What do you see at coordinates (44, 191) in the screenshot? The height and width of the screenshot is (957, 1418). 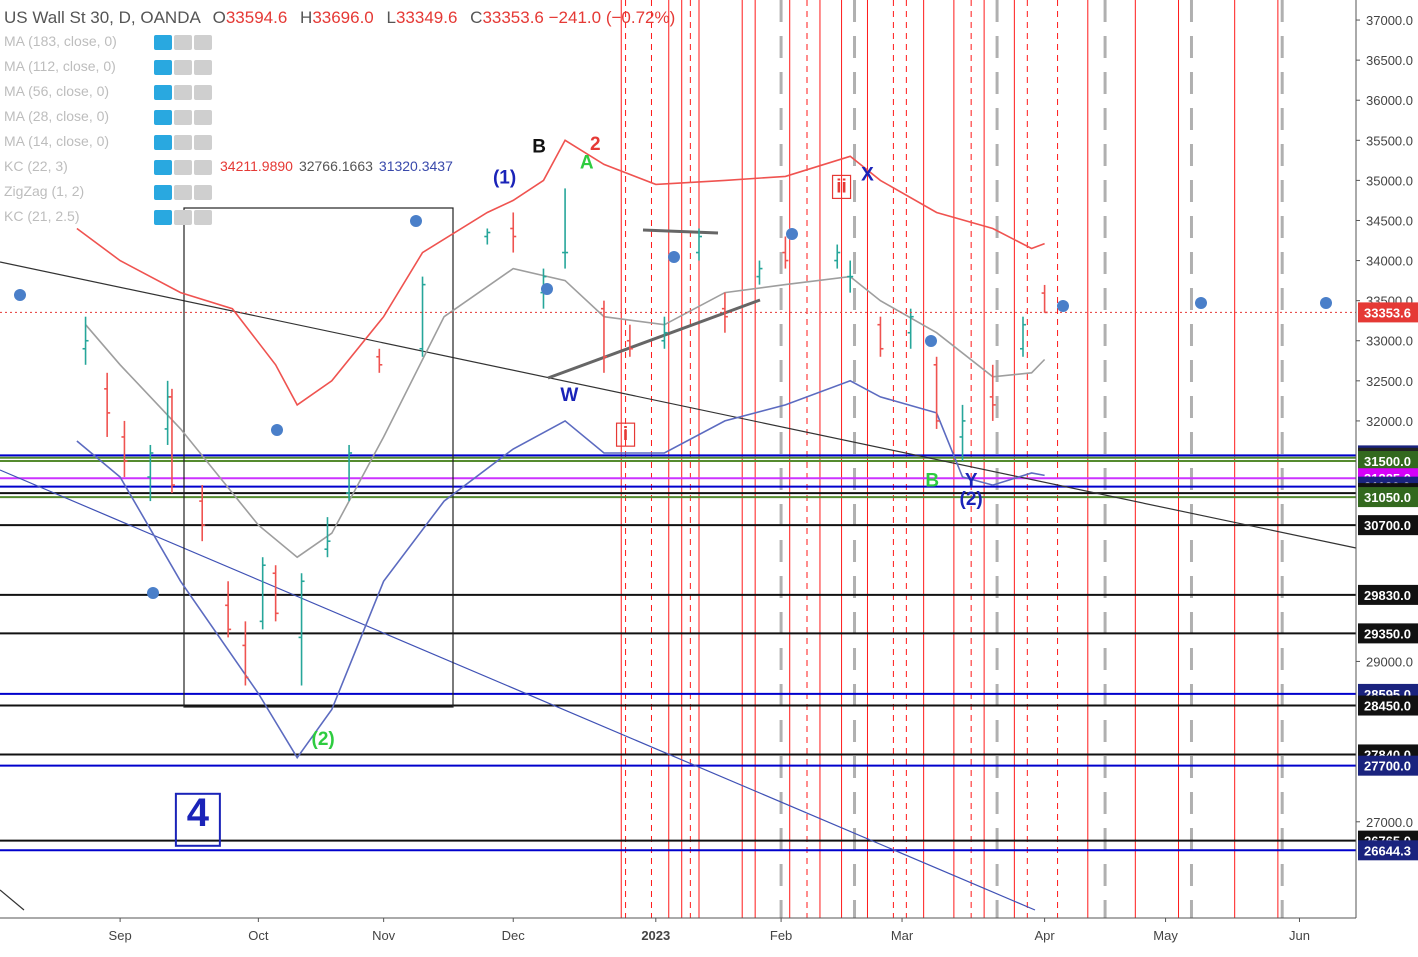 I see `indicator-label: ZigZag (1, 2)` at bounding box center [44, 191].